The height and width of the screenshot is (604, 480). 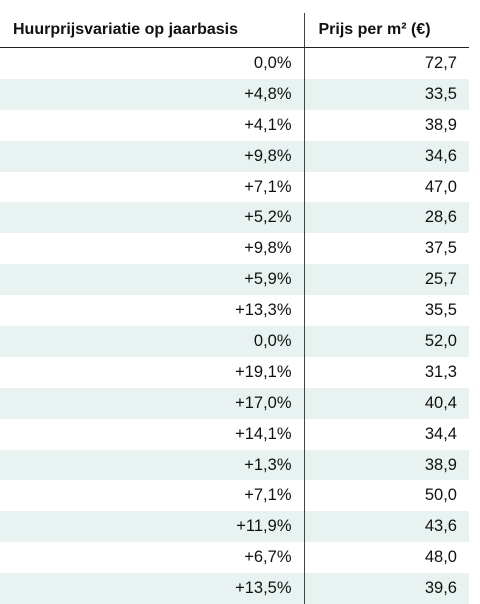 I want to click on column-header-rent-variation: Huurprijsvariatie op jaarbasis, so click(x=152, y=30).